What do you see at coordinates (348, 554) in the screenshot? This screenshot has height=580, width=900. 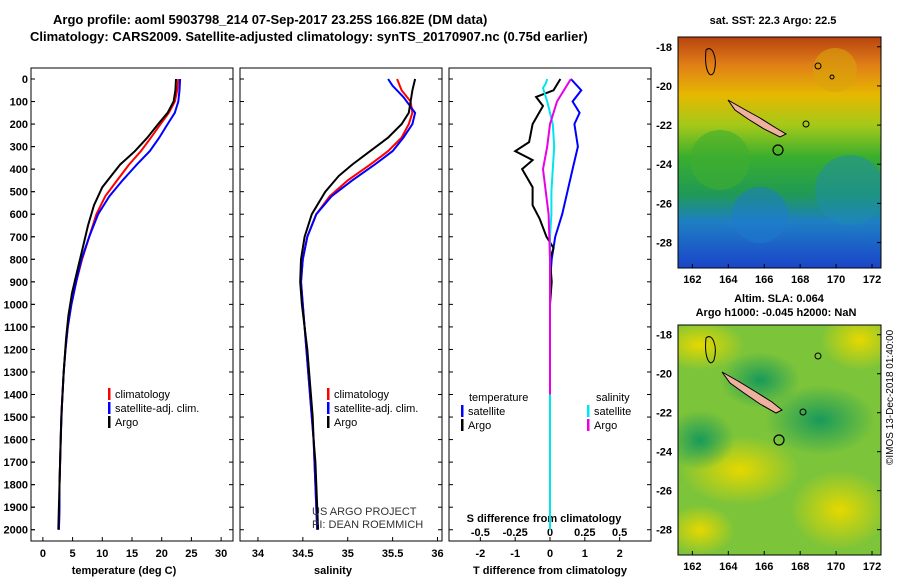 I see `x-tick-label: 35` at bounding box center [348, 554].